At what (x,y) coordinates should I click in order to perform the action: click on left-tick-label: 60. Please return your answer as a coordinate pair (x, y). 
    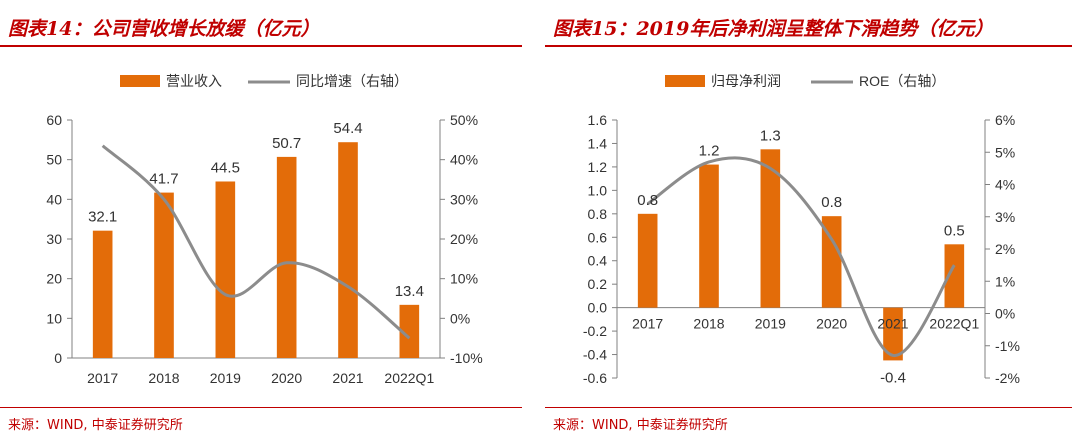
    Looking at the image, I should click on (54, 120).